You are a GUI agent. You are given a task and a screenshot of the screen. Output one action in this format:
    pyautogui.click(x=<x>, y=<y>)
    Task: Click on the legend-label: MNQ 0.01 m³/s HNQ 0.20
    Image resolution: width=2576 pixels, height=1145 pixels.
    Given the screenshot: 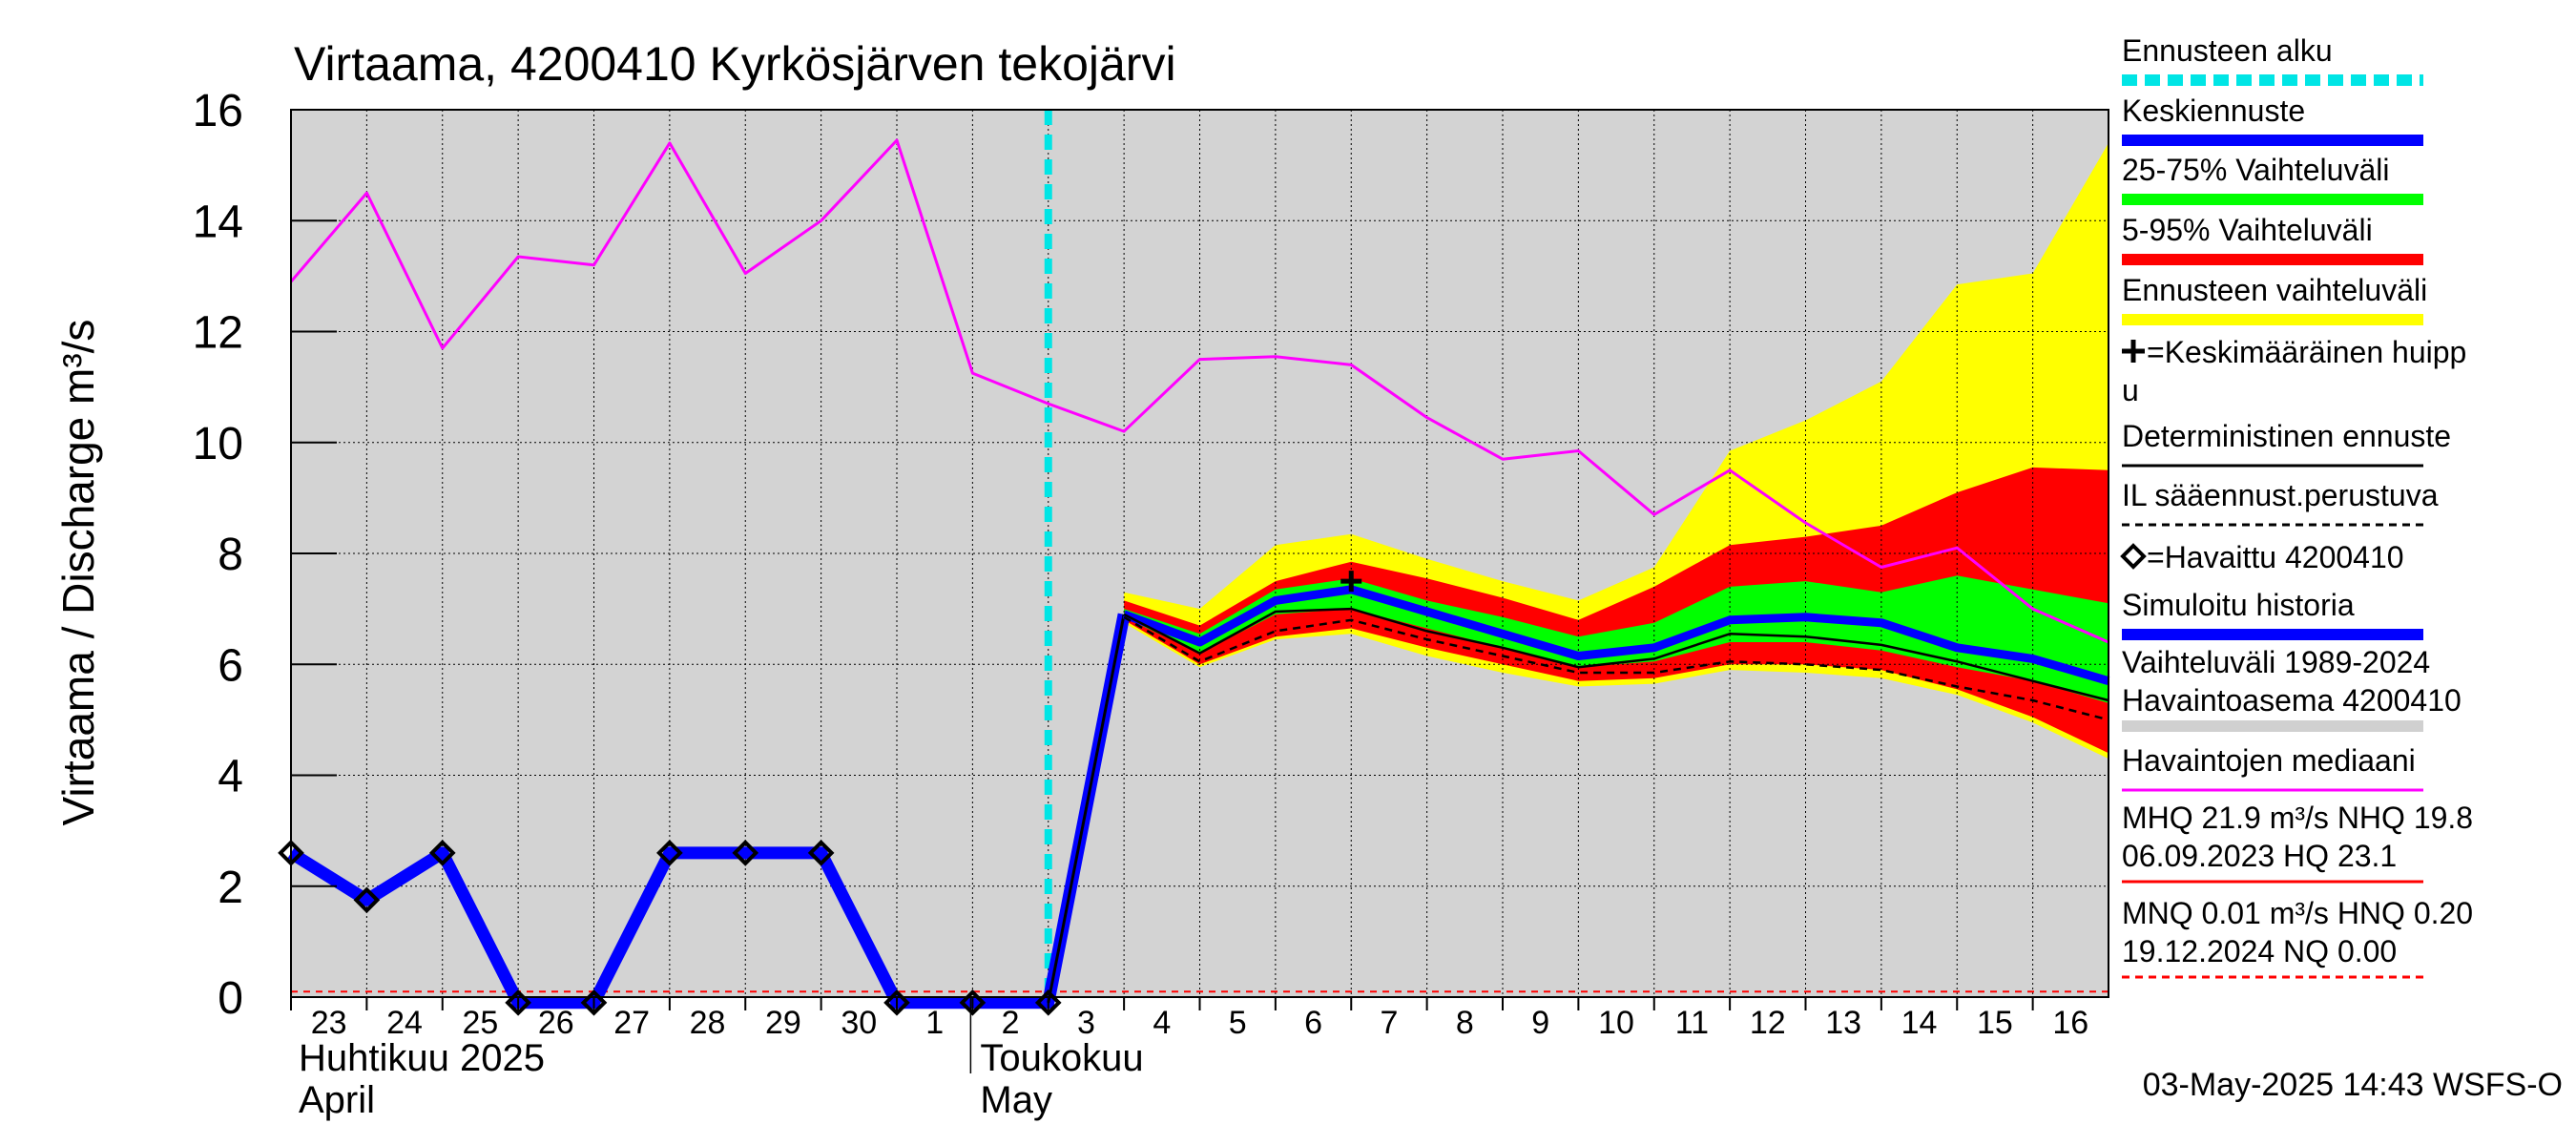 What is the action you would take?
    pyautogui.click(x=2297, y=913)
    